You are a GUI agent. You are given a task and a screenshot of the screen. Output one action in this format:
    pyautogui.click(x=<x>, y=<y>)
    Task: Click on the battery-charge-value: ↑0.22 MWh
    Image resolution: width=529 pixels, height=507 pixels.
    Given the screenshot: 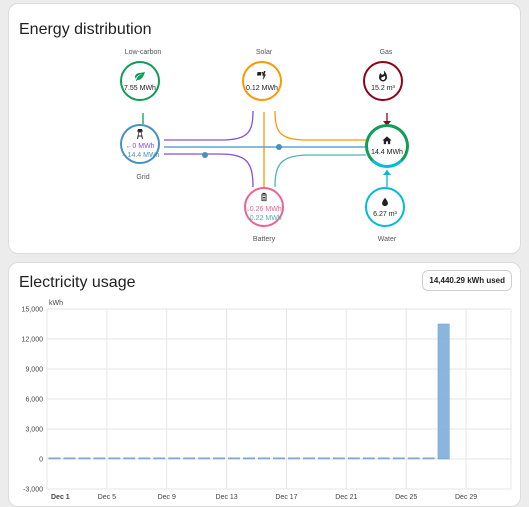 What is the action you would take?
    pyautogui.click(x=264, y=218)
    